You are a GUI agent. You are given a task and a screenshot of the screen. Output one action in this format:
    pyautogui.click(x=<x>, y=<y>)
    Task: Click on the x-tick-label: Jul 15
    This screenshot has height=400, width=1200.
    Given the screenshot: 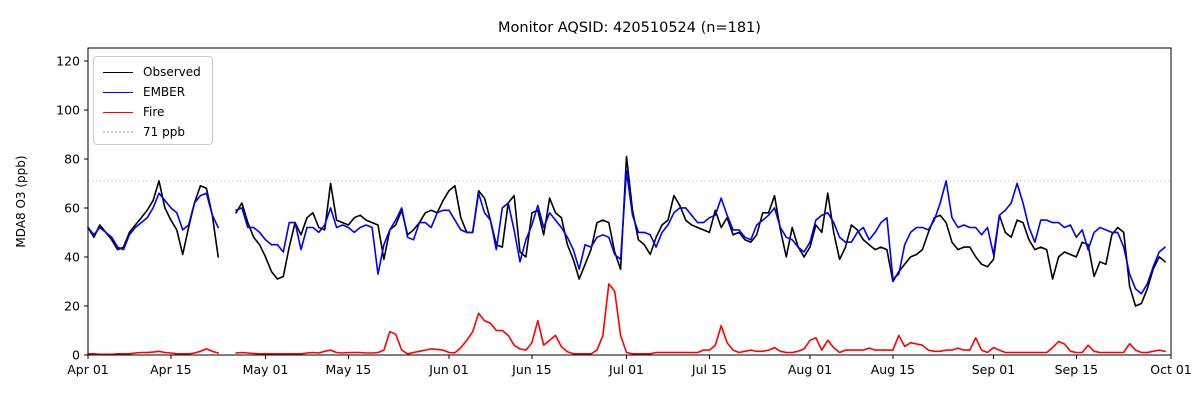 What is the action you would take?
    pyautogui.click(x=709, y=369)
    